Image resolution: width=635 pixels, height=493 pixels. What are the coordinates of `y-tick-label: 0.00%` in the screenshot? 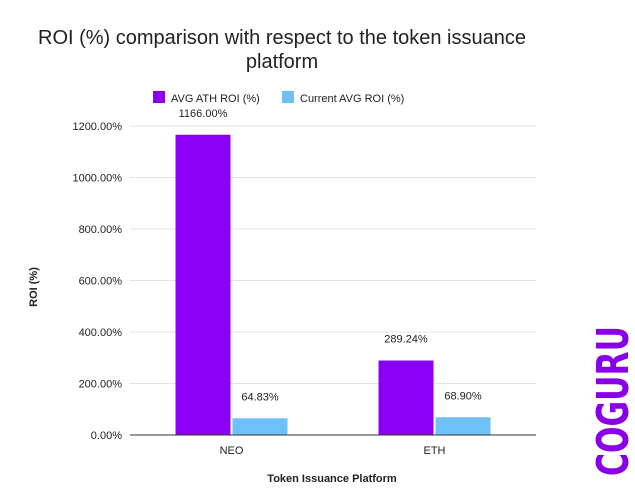 It's located at (106, 436).